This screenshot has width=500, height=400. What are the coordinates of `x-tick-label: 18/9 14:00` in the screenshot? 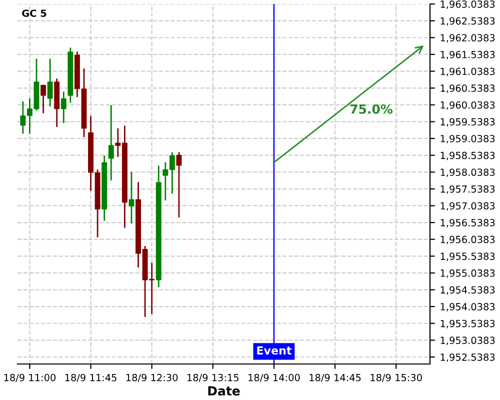 It's located at (274, 378).